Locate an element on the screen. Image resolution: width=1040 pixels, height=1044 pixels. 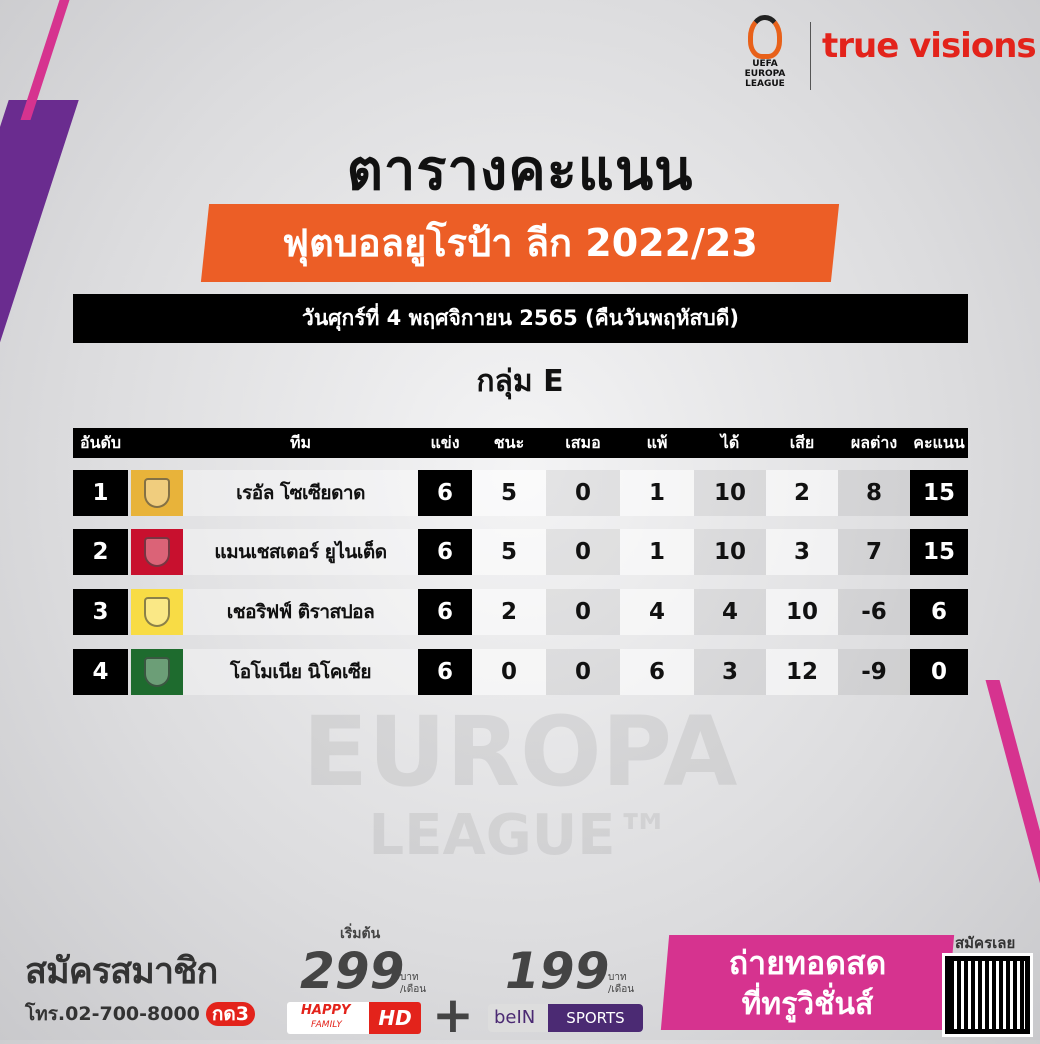
live-text-1: ถ่ายทอดสด is located at coordinates (807, 963).